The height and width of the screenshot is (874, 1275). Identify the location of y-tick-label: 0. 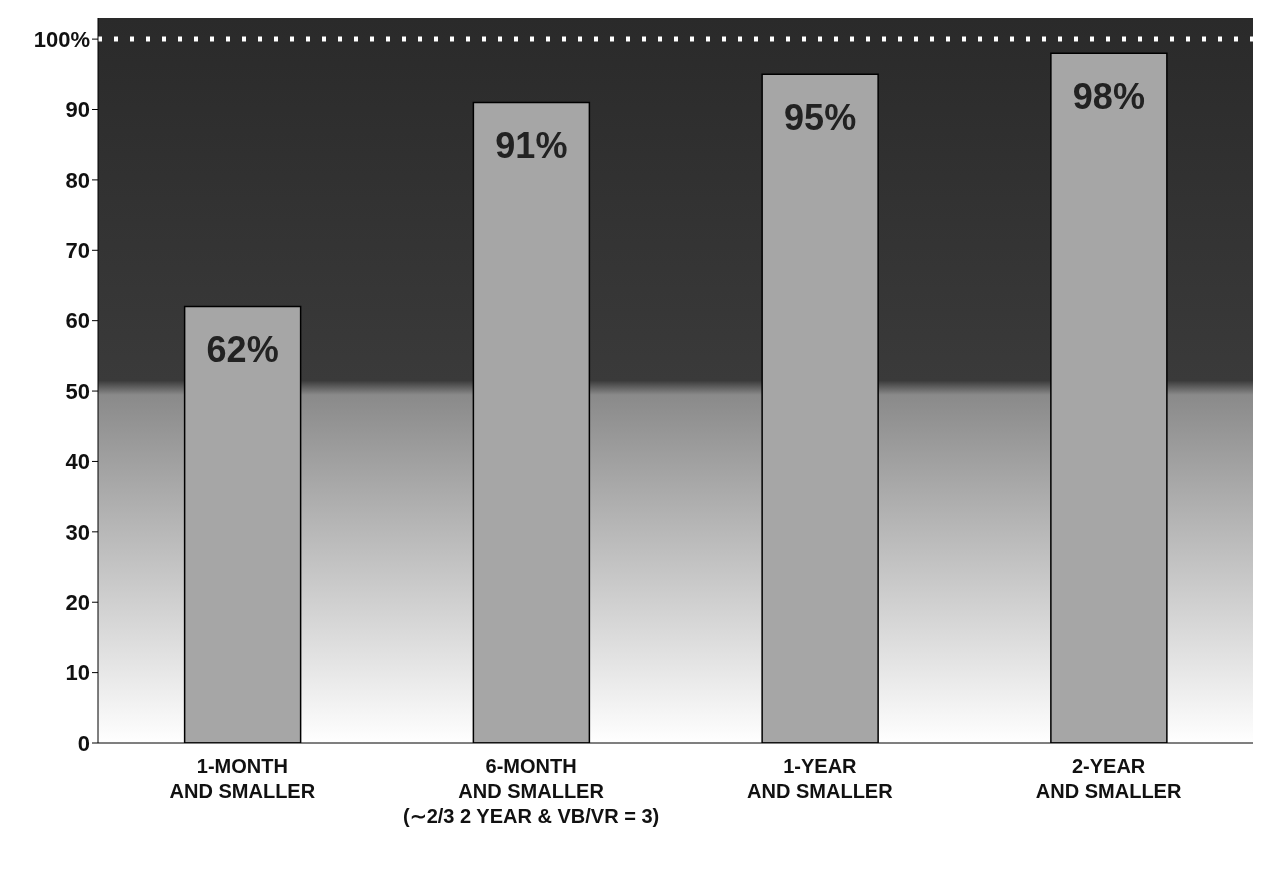
(83, 743).